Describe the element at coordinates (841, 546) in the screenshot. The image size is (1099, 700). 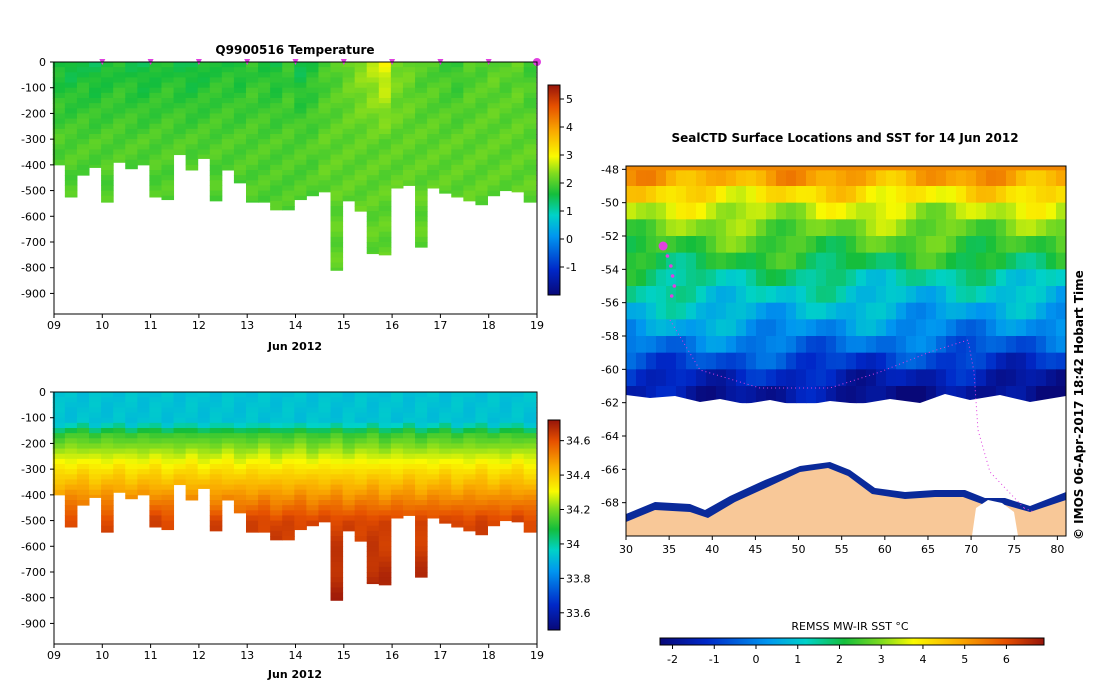
I see `longitude-ticks: 30 35 40 45 50 55 60 65 70 75 80` at that location.